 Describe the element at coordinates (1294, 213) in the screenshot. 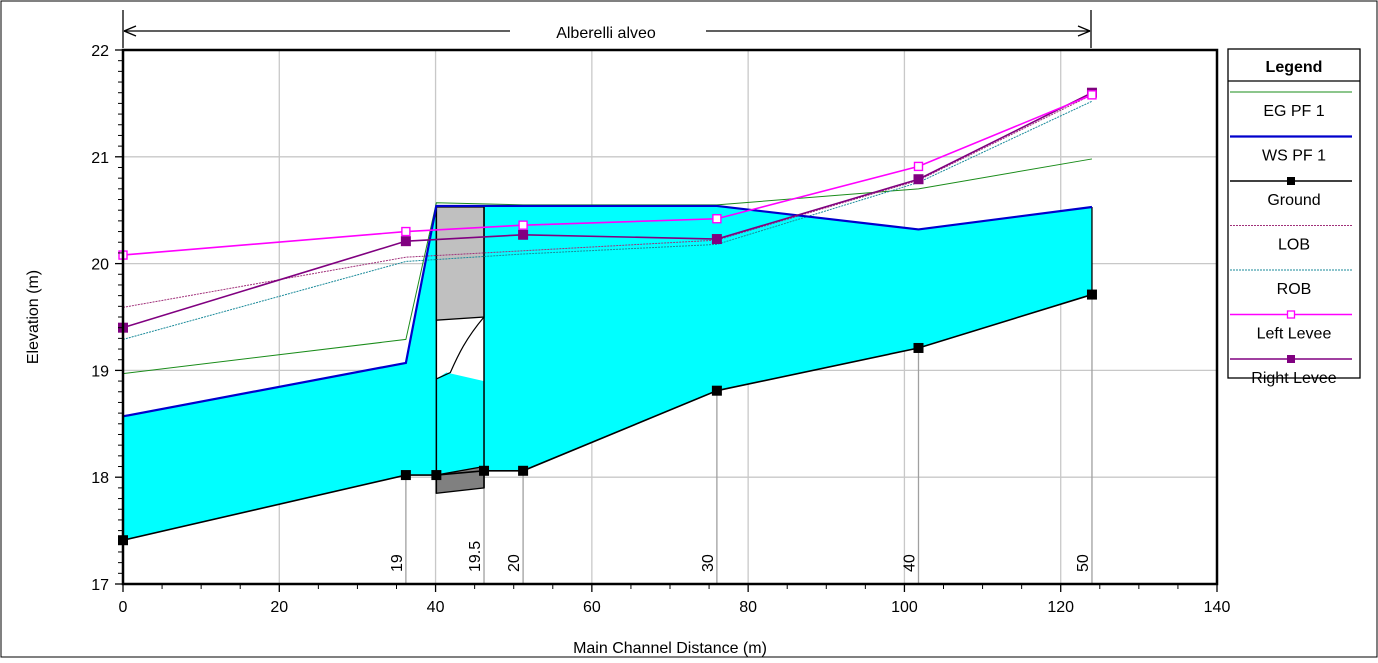

I see `legend-box` at that location.